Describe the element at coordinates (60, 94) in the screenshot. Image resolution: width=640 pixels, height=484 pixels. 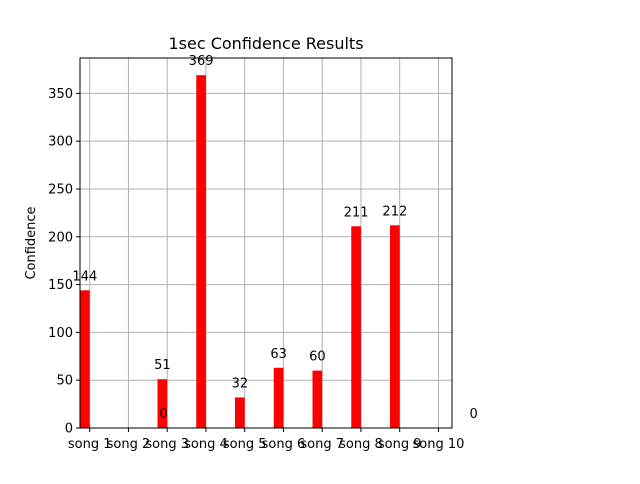
I see `y-tick-label: 350` at that location.